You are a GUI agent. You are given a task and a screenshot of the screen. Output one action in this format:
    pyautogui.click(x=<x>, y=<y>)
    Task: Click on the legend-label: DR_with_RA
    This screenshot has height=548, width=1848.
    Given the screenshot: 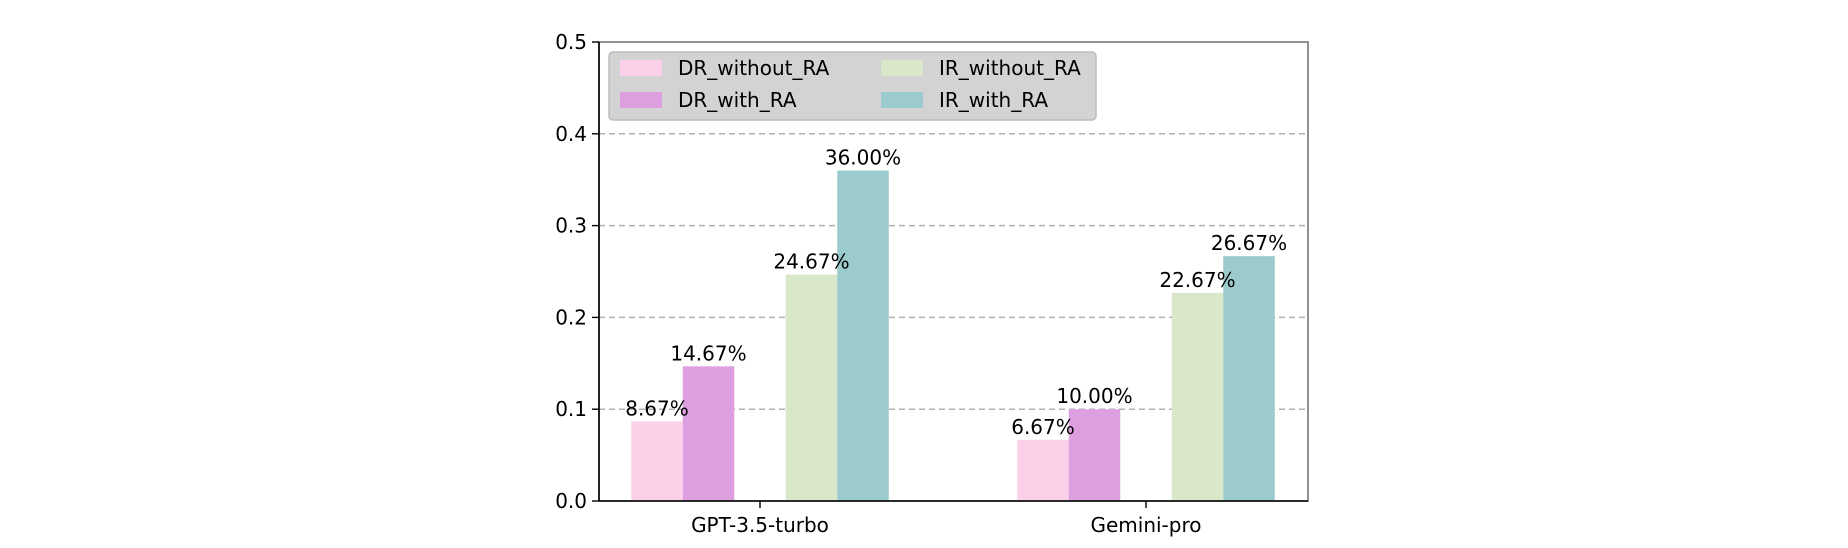 What is the action you would take?
    pyautogui.click(x=737, y=100)
    